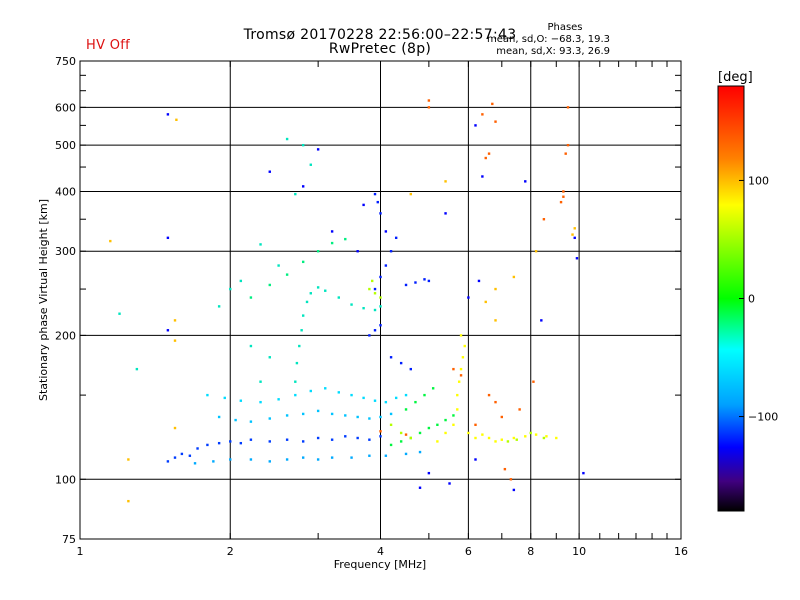 This screenshot has width=800, height=600. Describe the element at coordinates (565, 27) in the screenshot. I see `phase-stats-title: Phases` at that location.